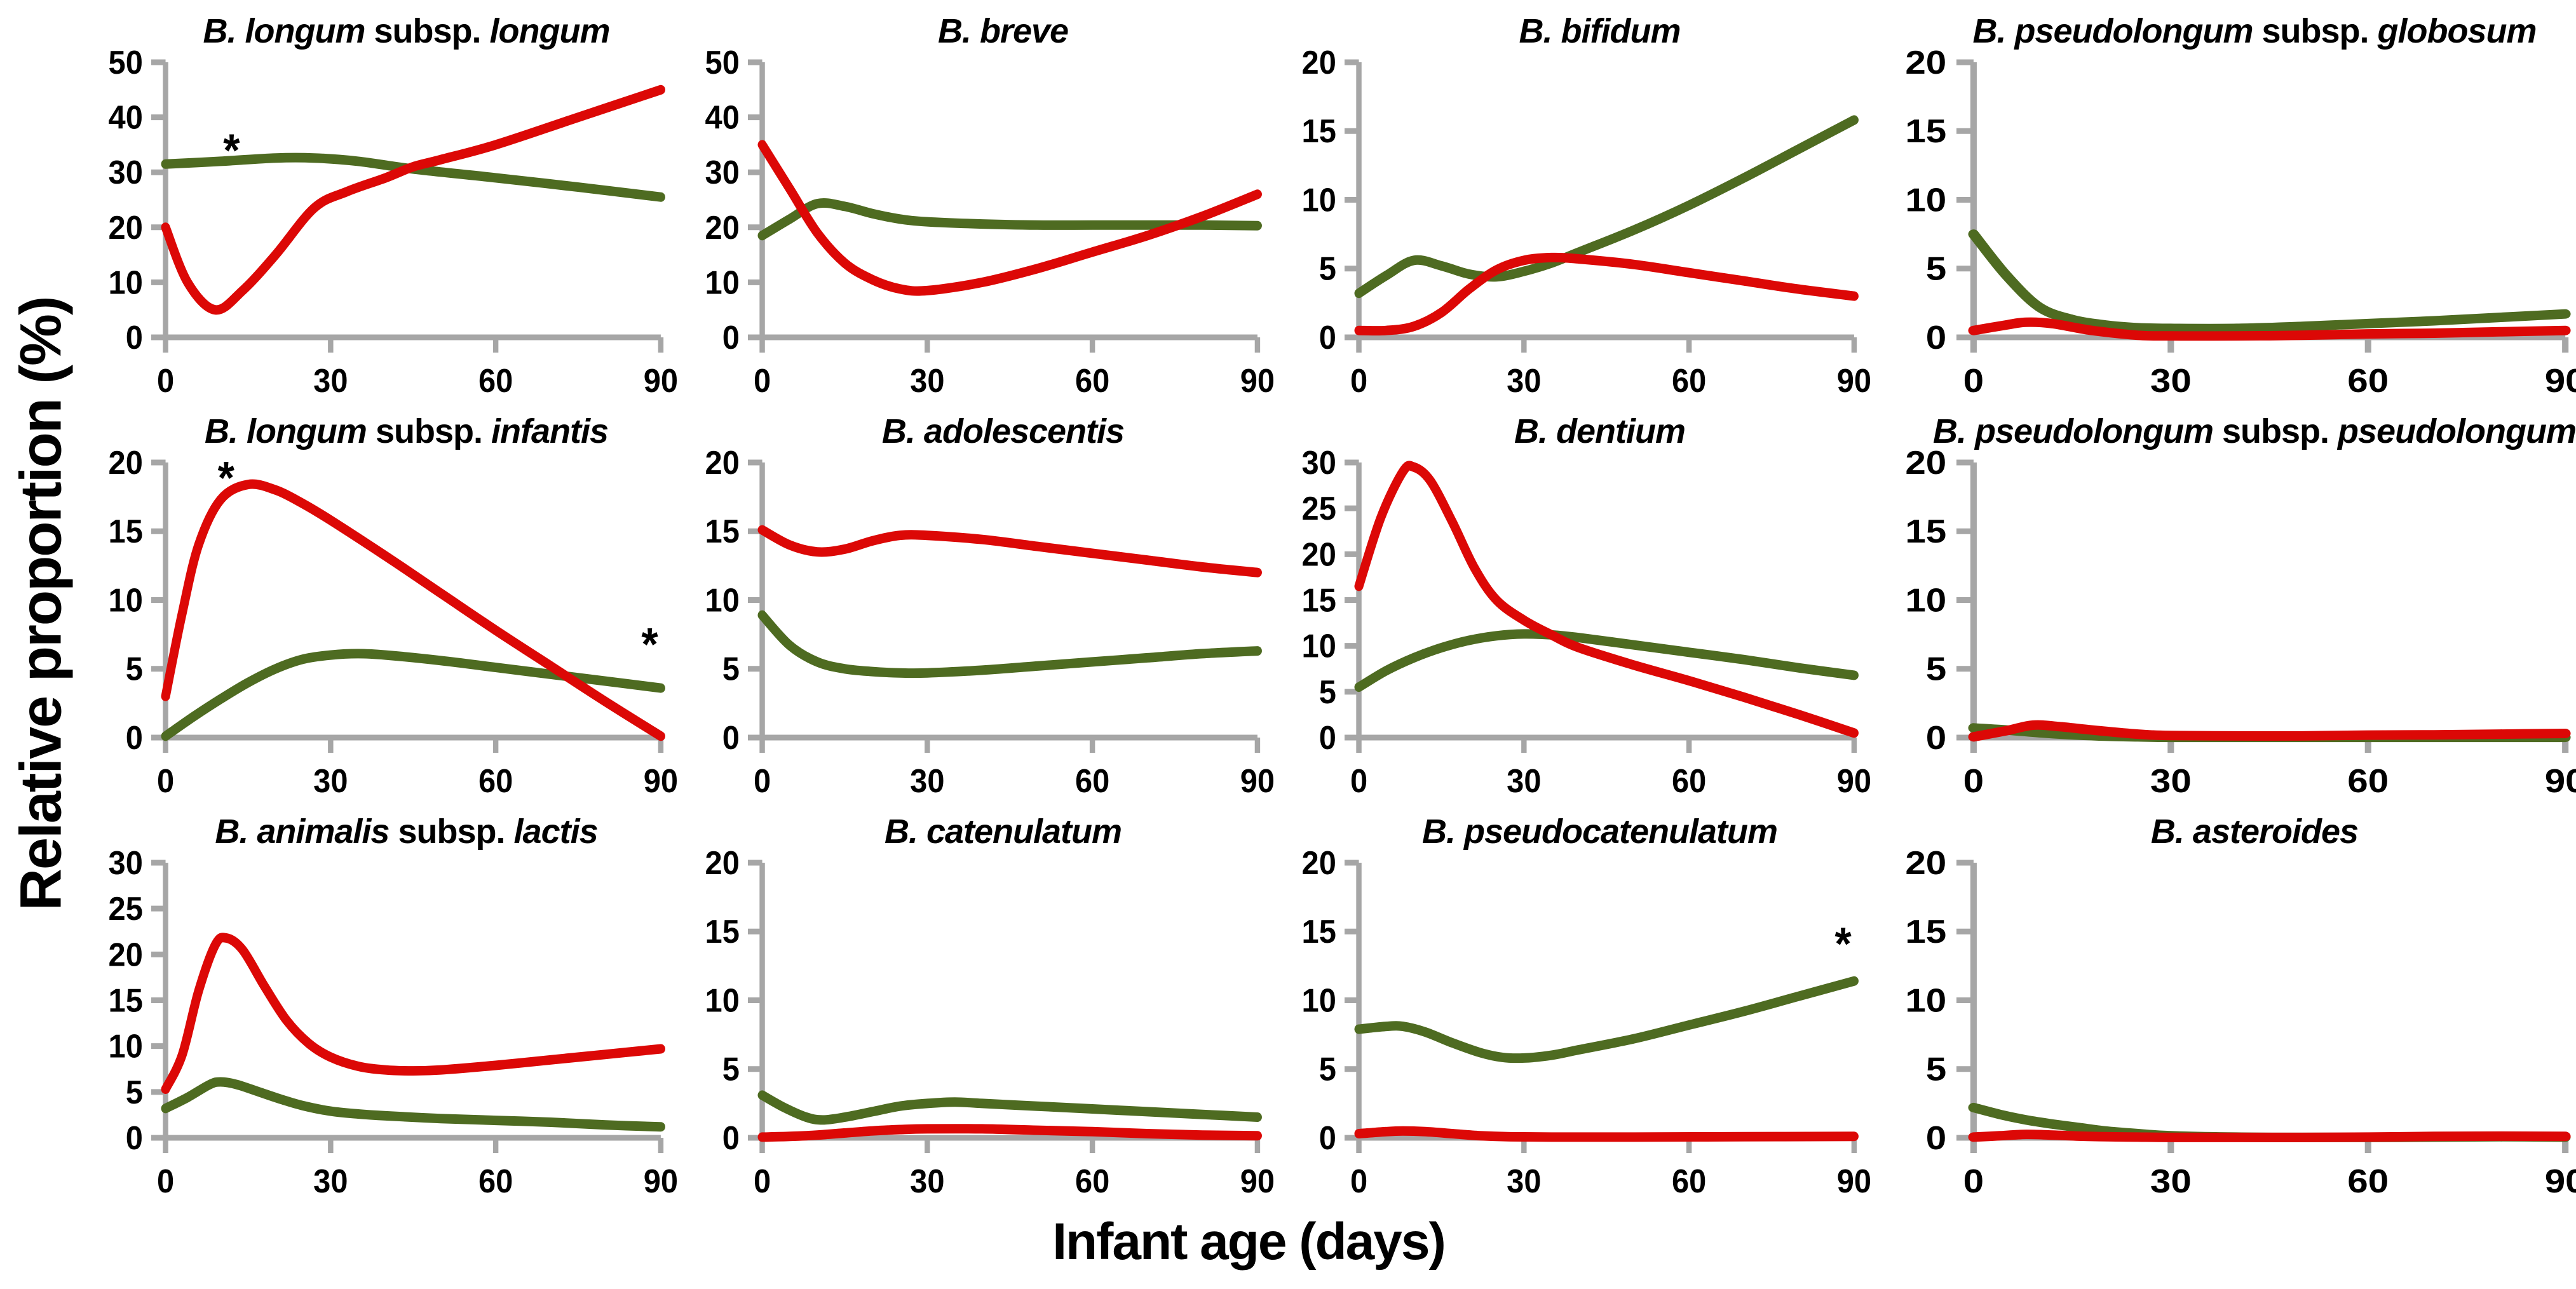 Image resolution: width=2576 pixels, height=1289 pixels. Describe the element at coordinates (1600, 31) in the screenshot. I see `panel-title-species: B. bifidum` at that location.